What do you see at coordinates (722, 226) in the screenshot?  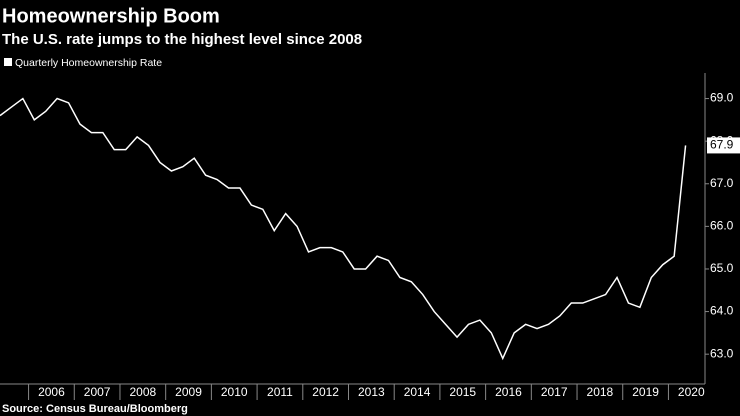 I see `y-tick-label: 66.0` at bounding box center [722, 226].